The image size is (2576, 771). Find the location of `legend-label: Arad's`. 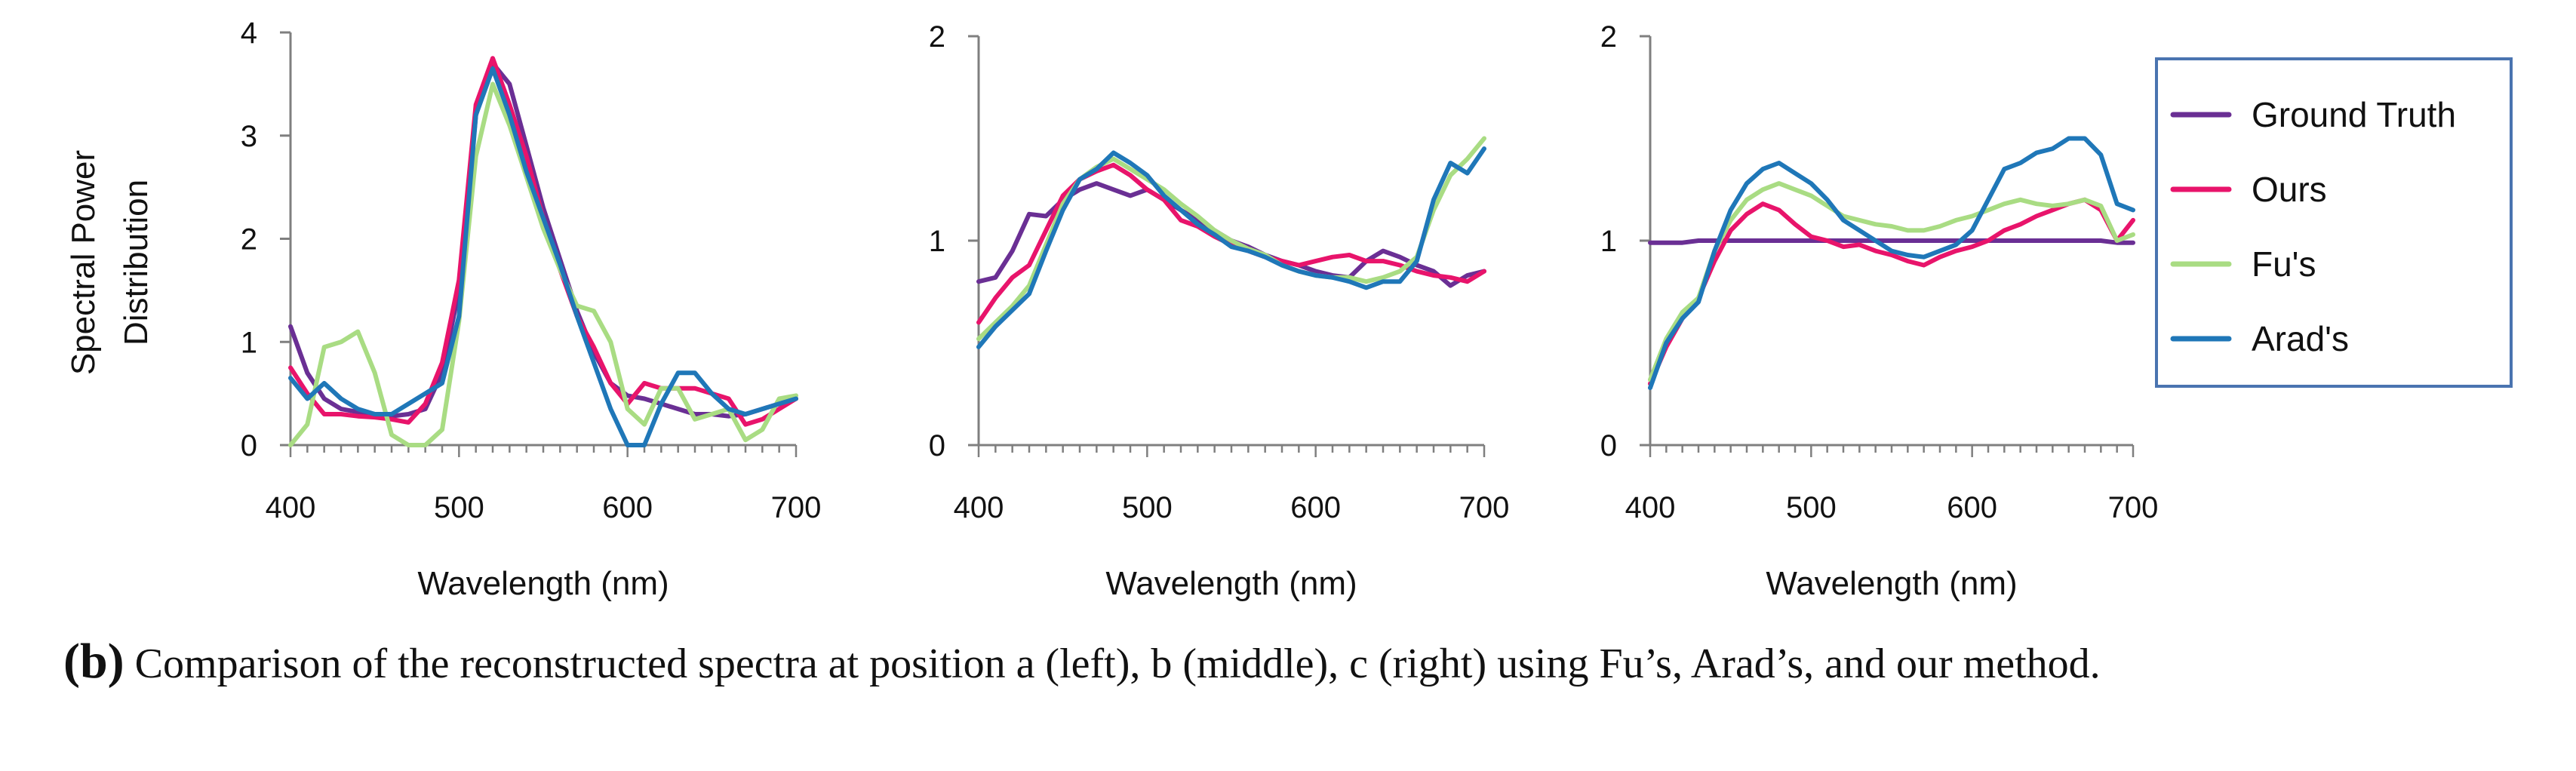

legend-label: Arad's is located at coordinates (2300, 338).